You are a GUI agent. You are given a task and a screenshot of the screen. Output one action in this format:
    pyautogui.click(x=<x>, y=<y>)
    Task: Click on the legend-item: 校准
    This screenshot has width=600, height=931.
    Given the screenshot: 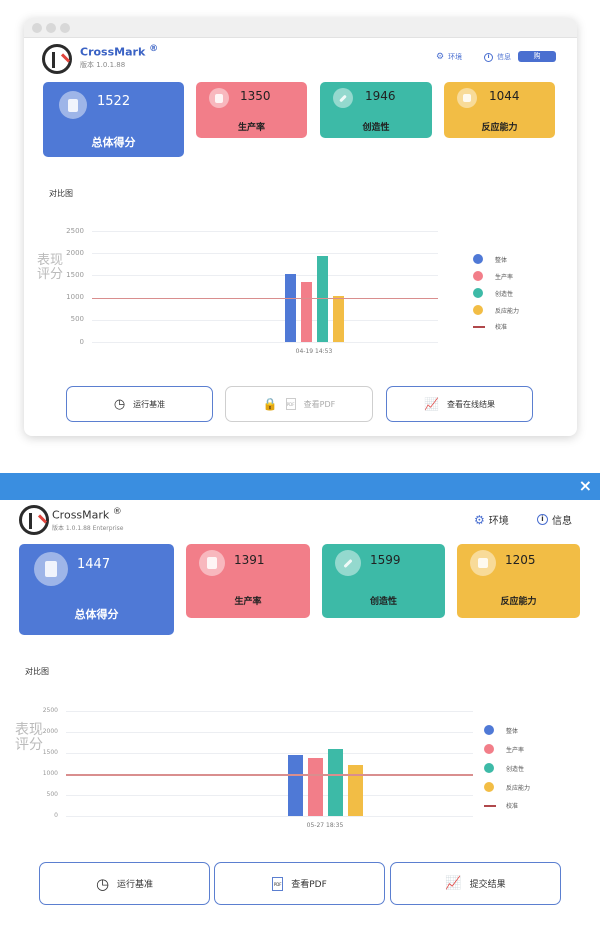 What is the action you would take?
    pyautogui.click(x=501, y=805)
    